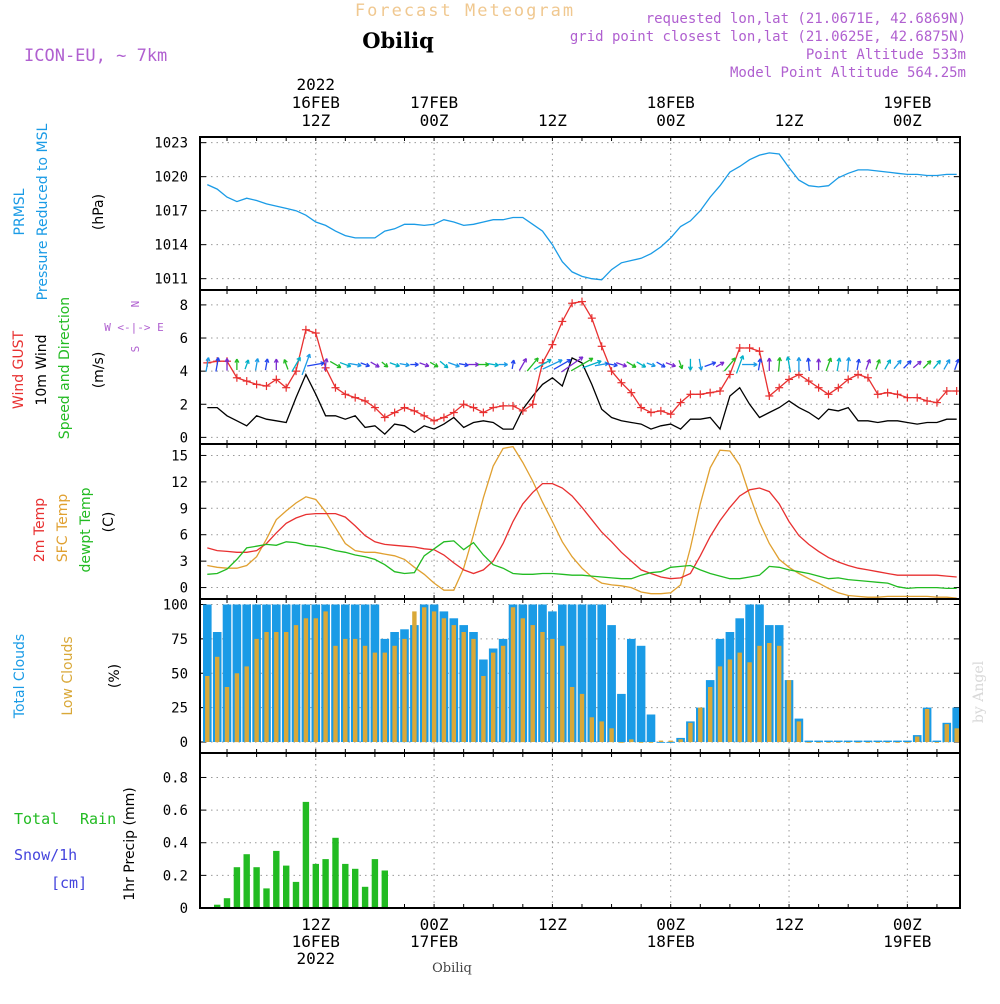 The height and width of the screenshot is (1004, 1000). What do you see at coordinates (42, 369) in the screenshot?
I see `wind-label: 10m Wind` at bounding box center [42, 369].